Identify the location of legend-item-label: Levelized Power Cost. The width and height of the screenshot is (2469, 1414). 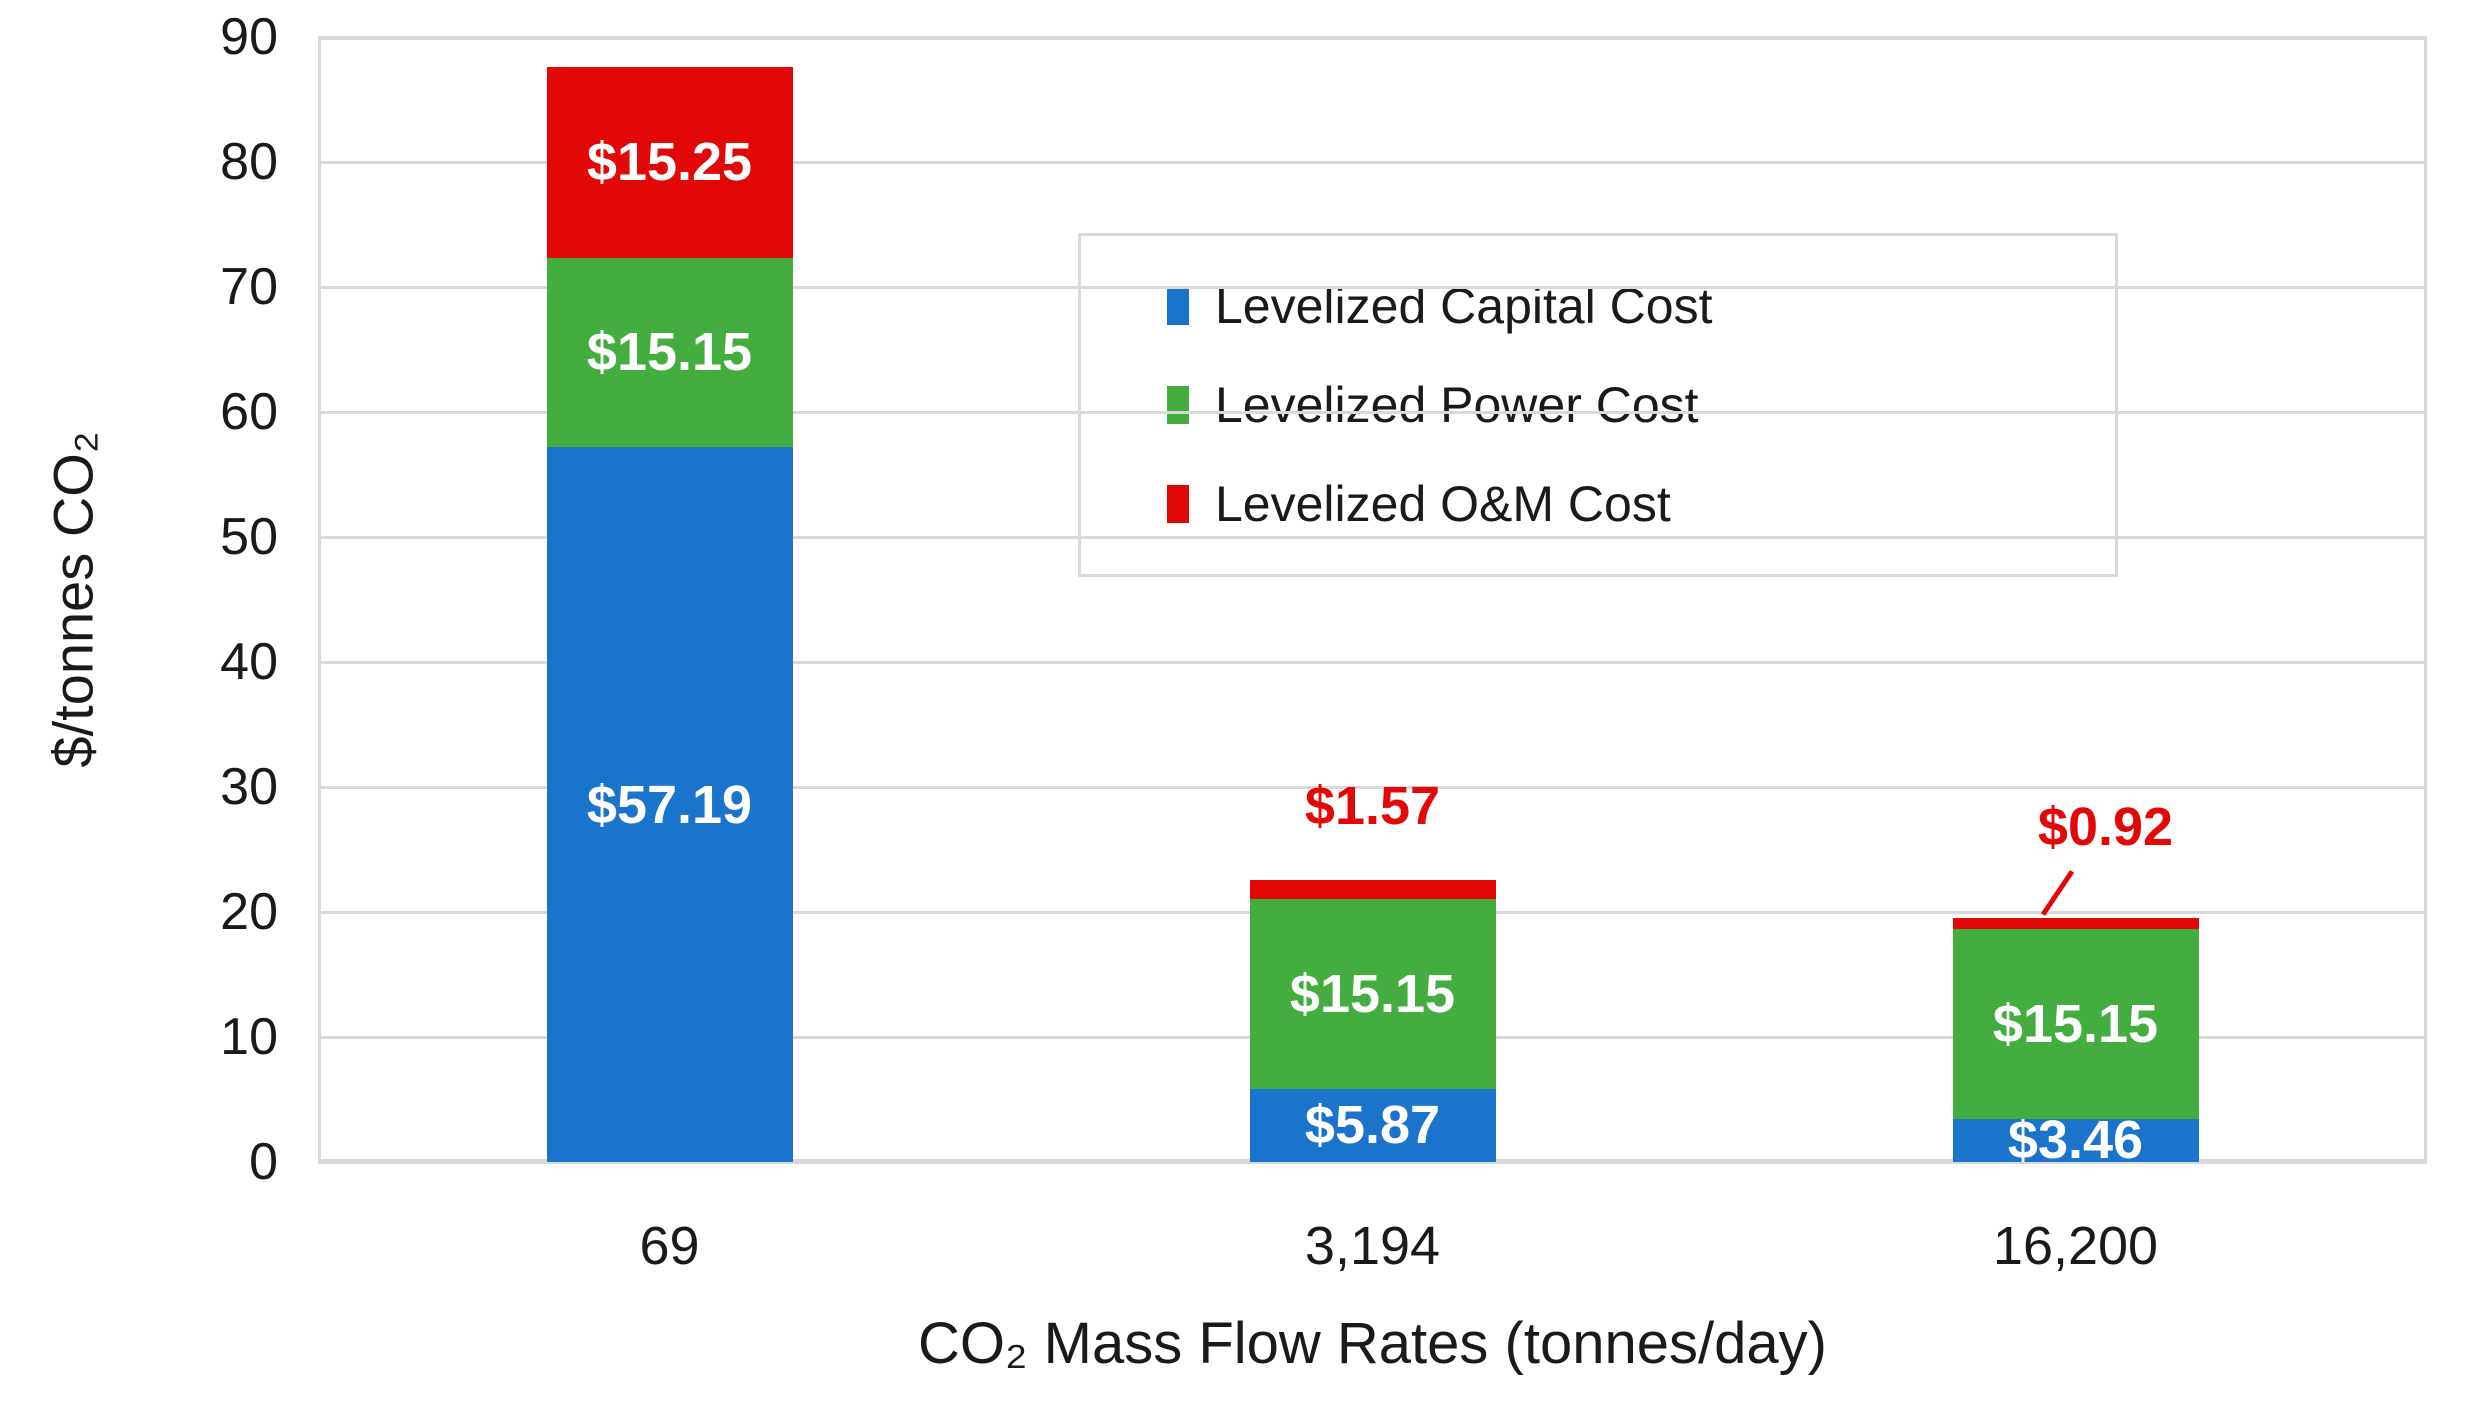
(1457, 405).